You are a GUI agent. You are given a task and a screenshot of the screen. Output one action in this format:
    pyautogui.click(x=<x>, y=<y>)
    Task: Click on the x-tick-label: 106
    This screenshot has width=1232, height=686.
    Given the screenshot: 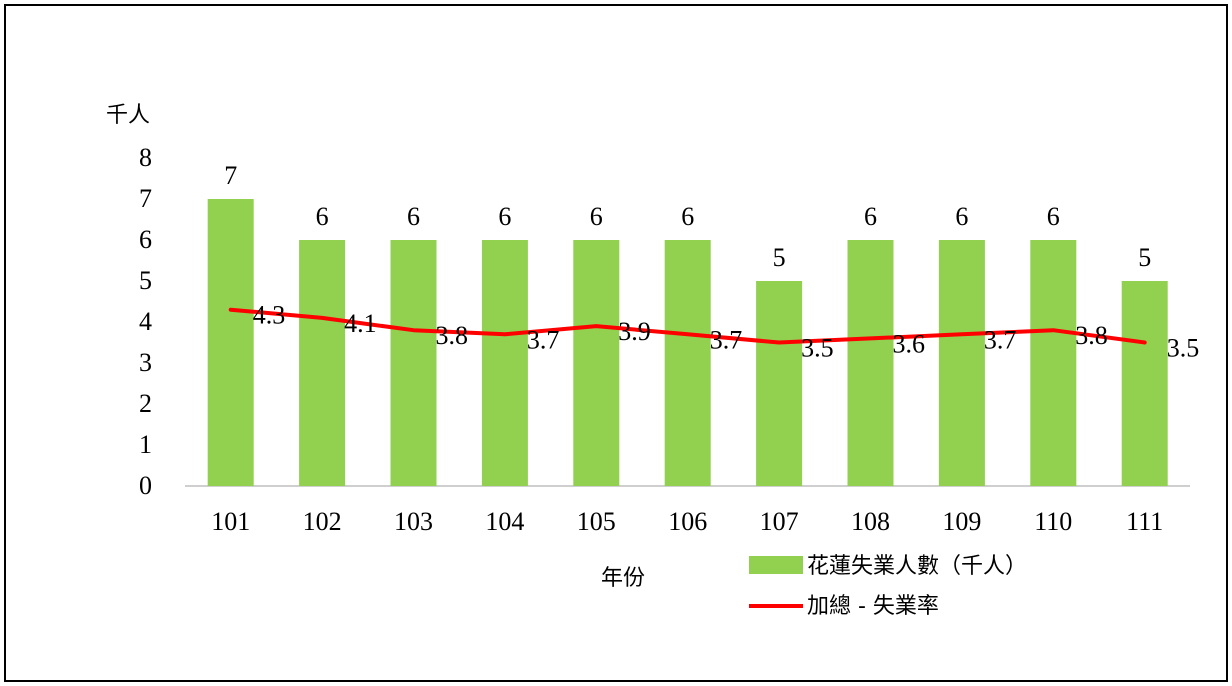 What is the action you would take?
    pyautogui.click(x=687, y=521)
    